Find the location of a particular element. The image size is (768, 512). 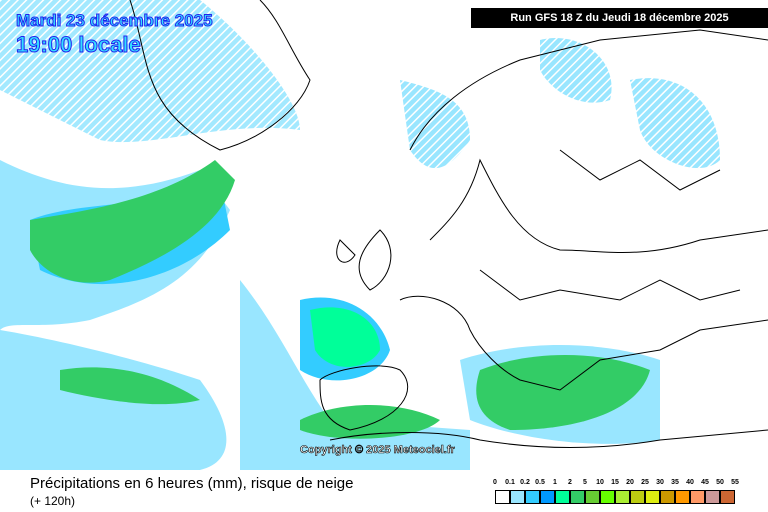

forecast-time: 19:00 locale is located at coordinates (79, 45).